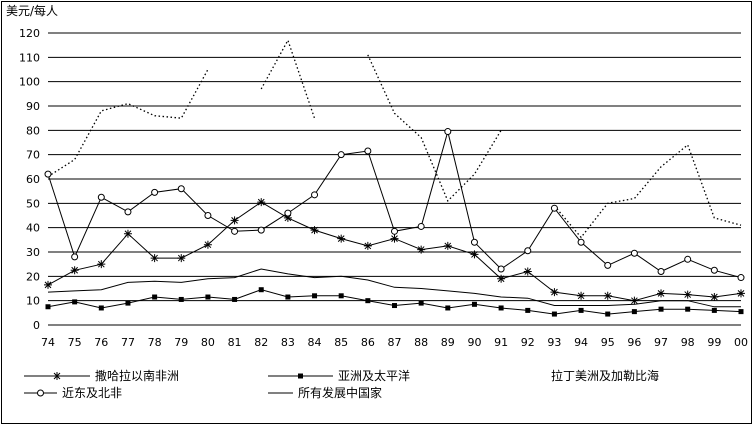 The width and height of the screenshot is (755, 427). What do you see at coordinates (421, 342) in the screenshot?
I see `x-tick-label: 88` at bounding box center [421, 342].